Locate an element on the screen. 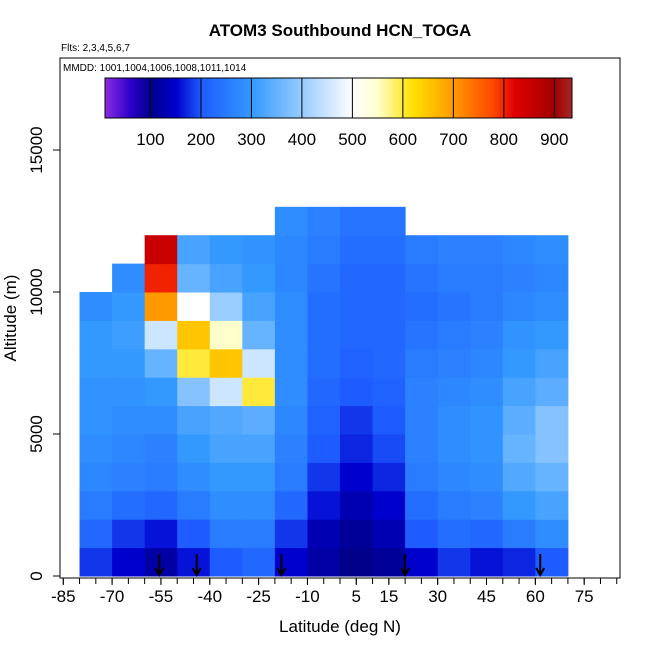 Image resolution: width=650 pixels, height=655 pixels. x-tick-label: -10 is located at coordinates (307, 596).